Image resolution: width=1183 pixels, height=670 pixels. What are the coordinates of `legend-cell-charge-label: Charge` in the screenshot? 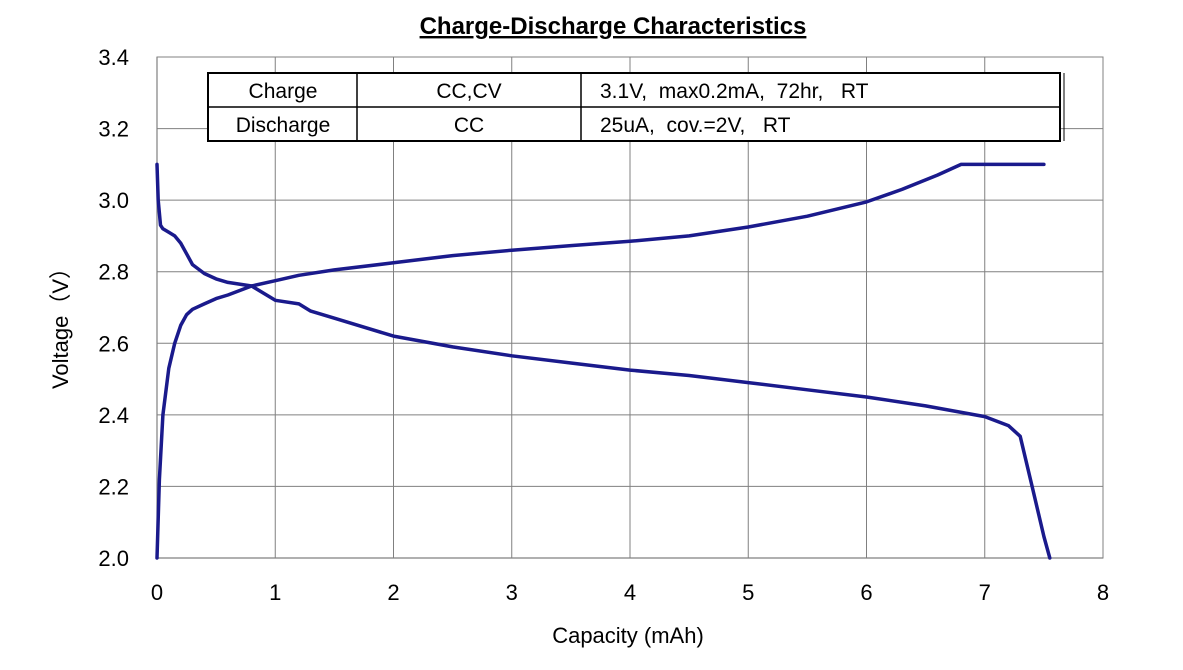 It's located at (283, 91).